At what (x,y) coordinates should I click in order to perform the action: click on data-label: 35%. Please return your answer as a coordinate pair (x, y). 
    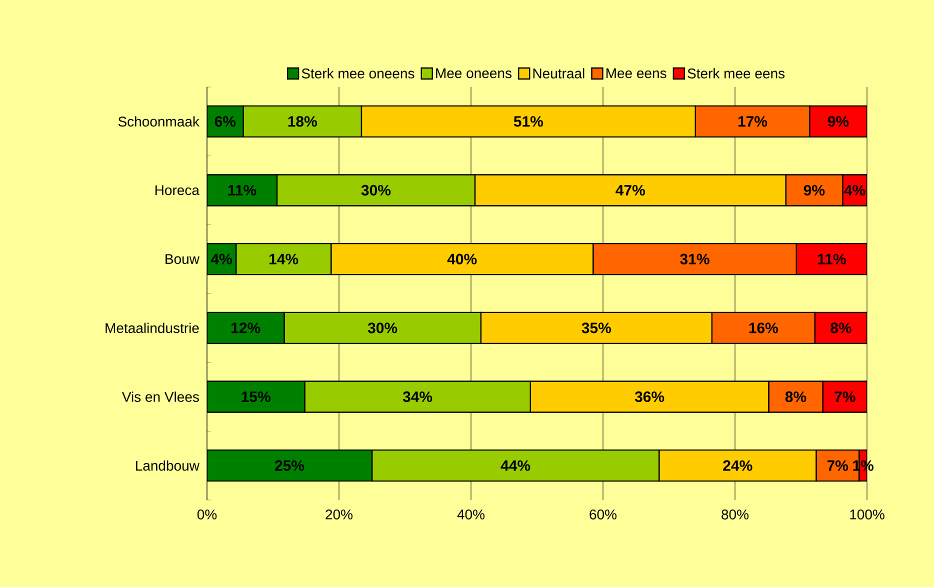
    Looking at the image, I should click on (597, 328).